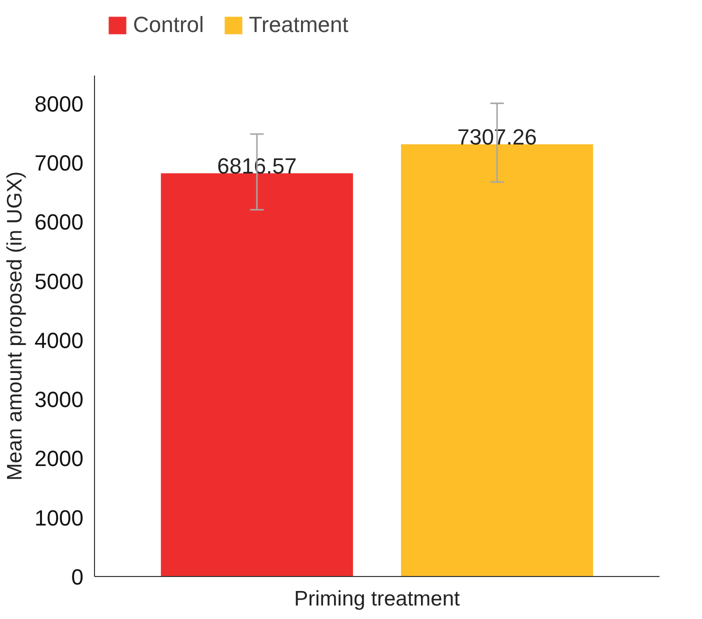 The image size is (702, 619). Describe the element at coordinates (168, 25) in the screenshot. I see `legend-label: Control` at that location.